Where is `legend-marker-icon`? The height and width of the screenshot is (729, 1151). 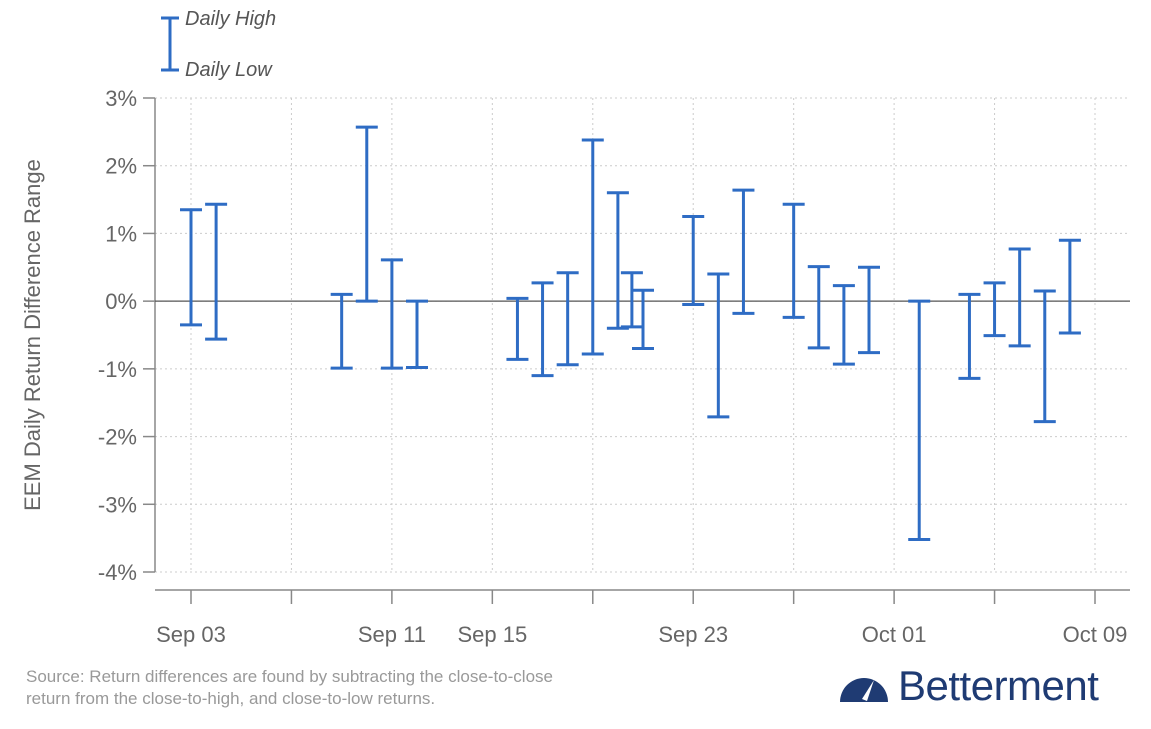
legend-marker-icon is located at coordinates (170, 44).